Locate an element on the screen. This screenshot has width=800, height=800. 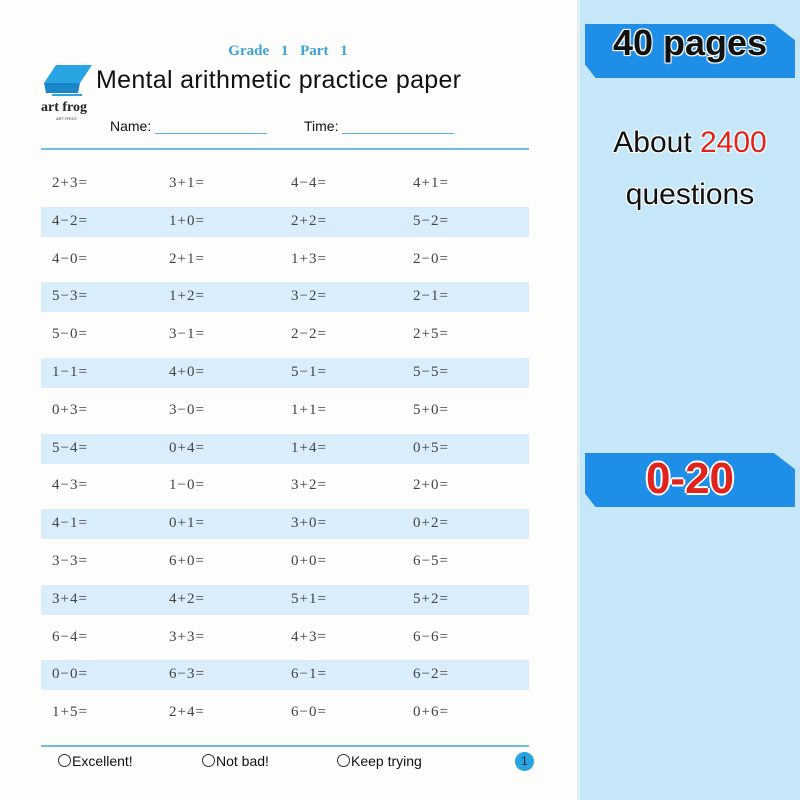
question-row: 5−4= 0+4= 1+4= 0+5= is located at coordinates (285, 448).